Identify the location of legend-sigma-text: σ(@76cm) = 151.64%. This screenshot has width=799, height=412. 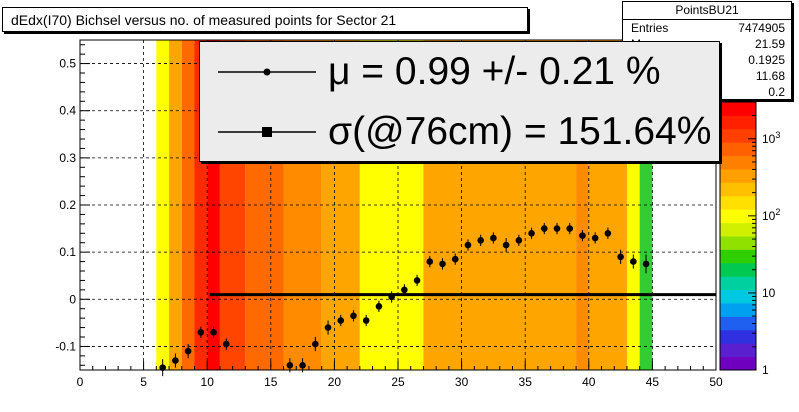
(520, 131).